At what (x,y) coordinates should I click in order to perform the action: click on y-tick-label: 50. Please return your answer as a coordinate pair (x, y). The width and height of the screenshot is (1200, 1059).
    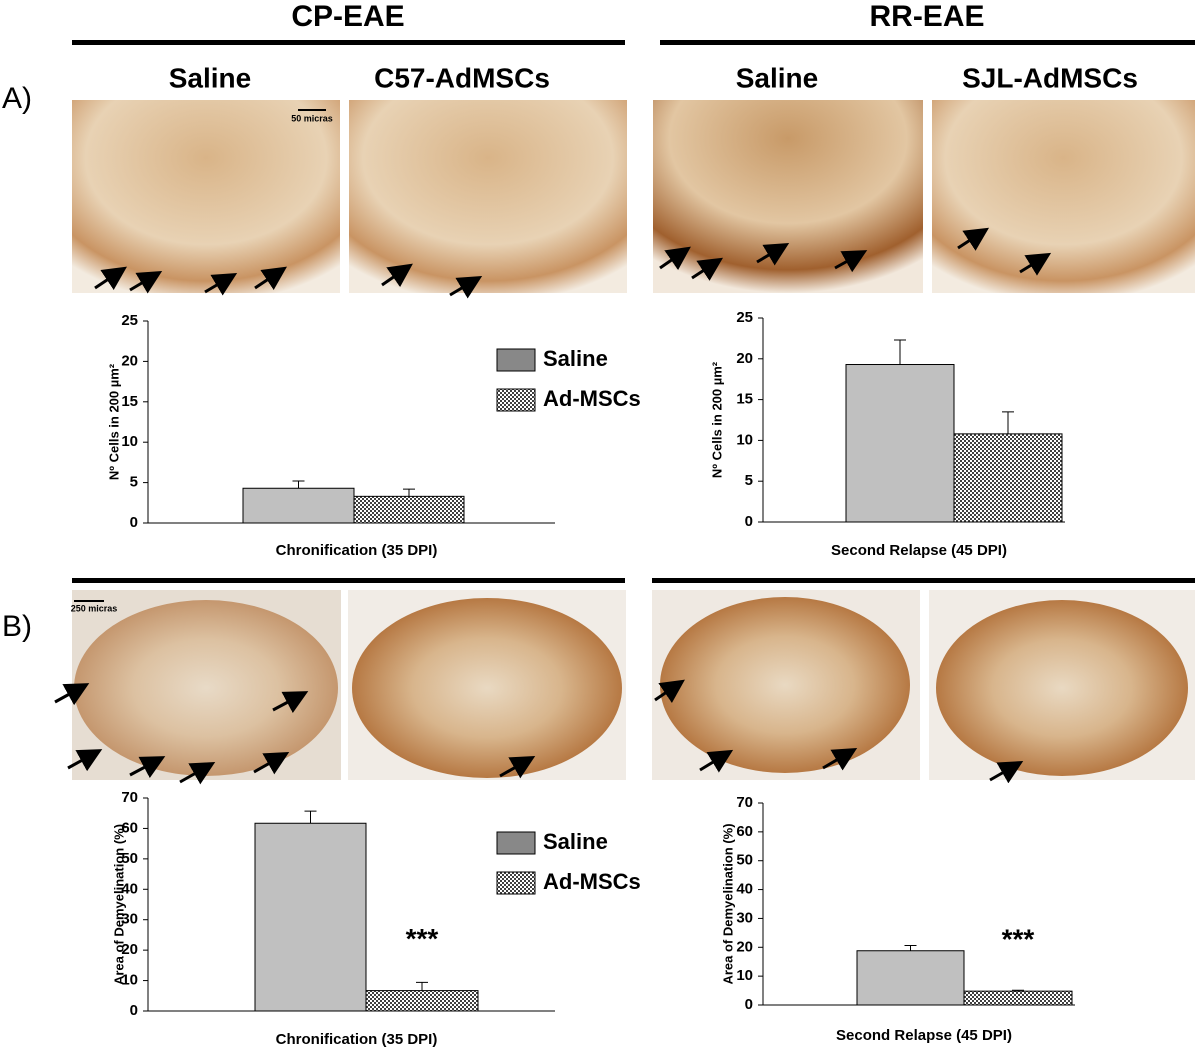
    Looking at the image, I should click on (744, 860).